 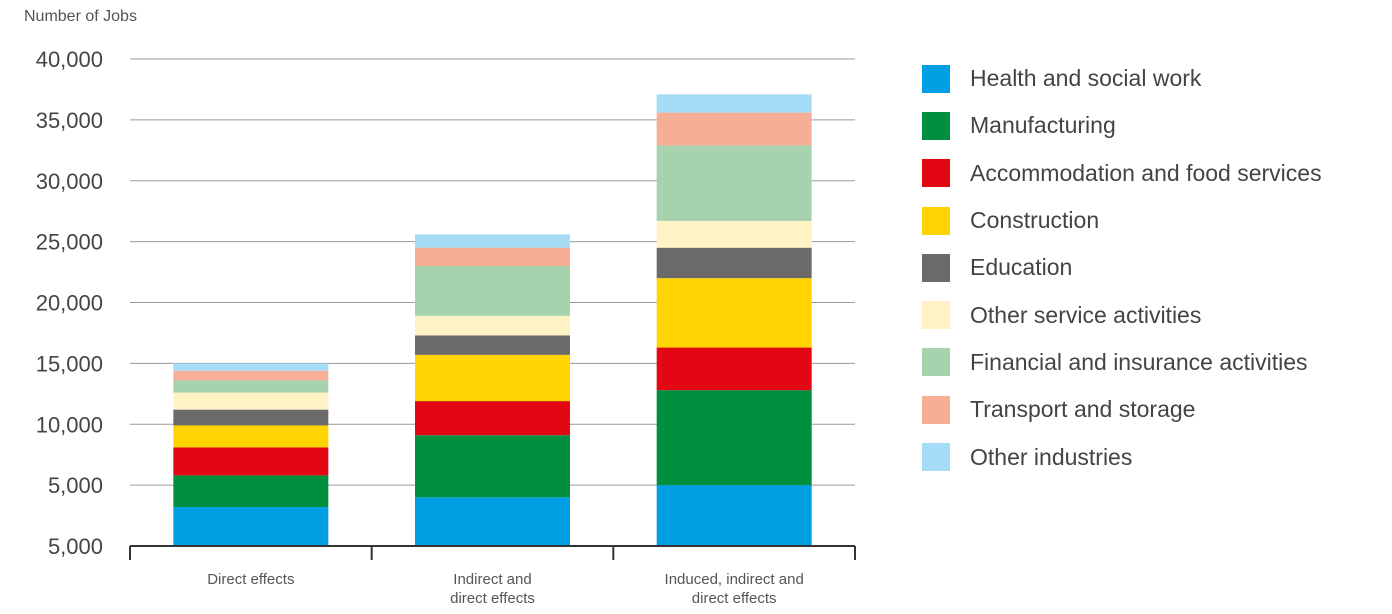 I want to click on legend-item: Education, so click(x=1122, y=267).